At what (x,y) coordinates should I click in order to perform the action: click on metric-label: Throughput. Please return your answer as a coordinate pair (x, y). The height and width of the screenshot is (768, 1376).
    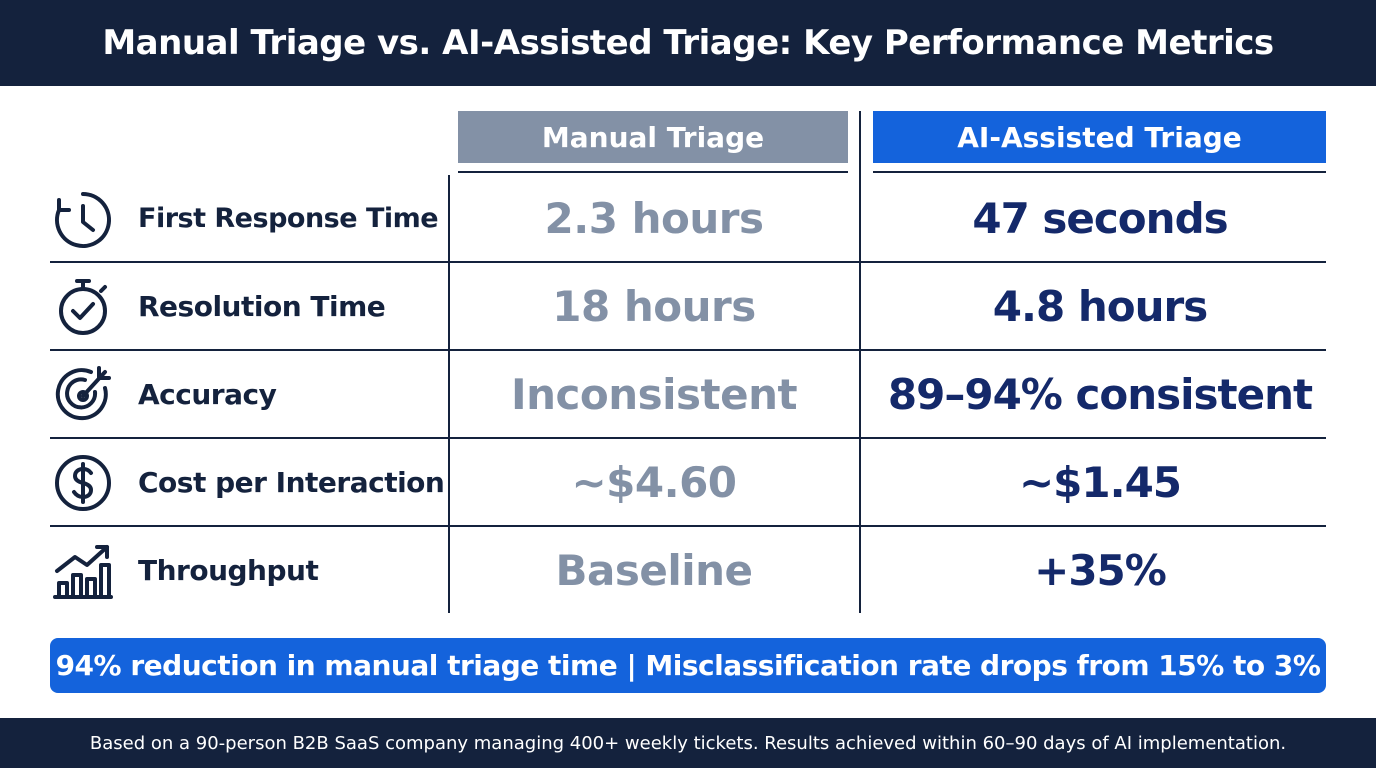
    Looking at the image, I should click on (228, 570).